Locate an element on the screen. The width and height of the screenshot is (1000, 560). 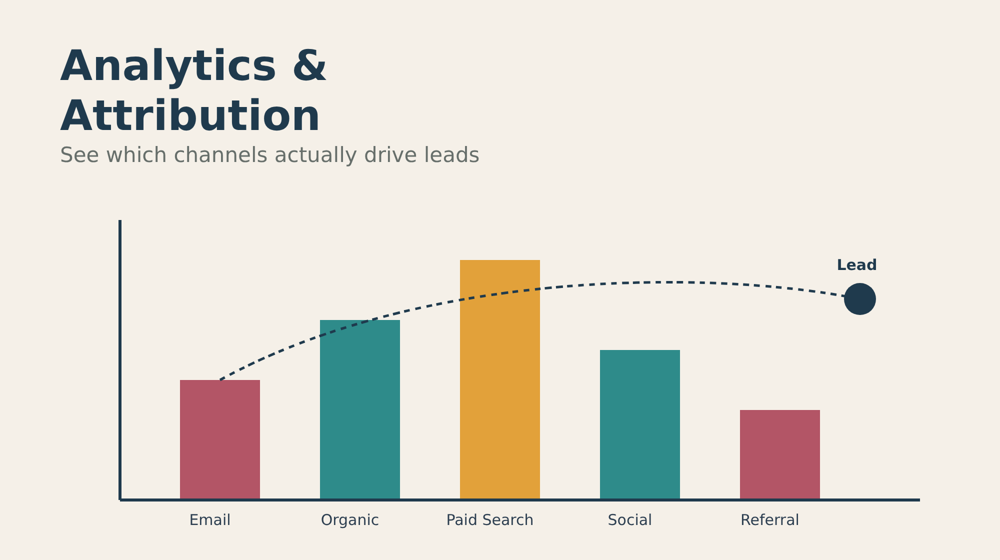
x-tick-label: Referral is located at coordinates (770, 520).